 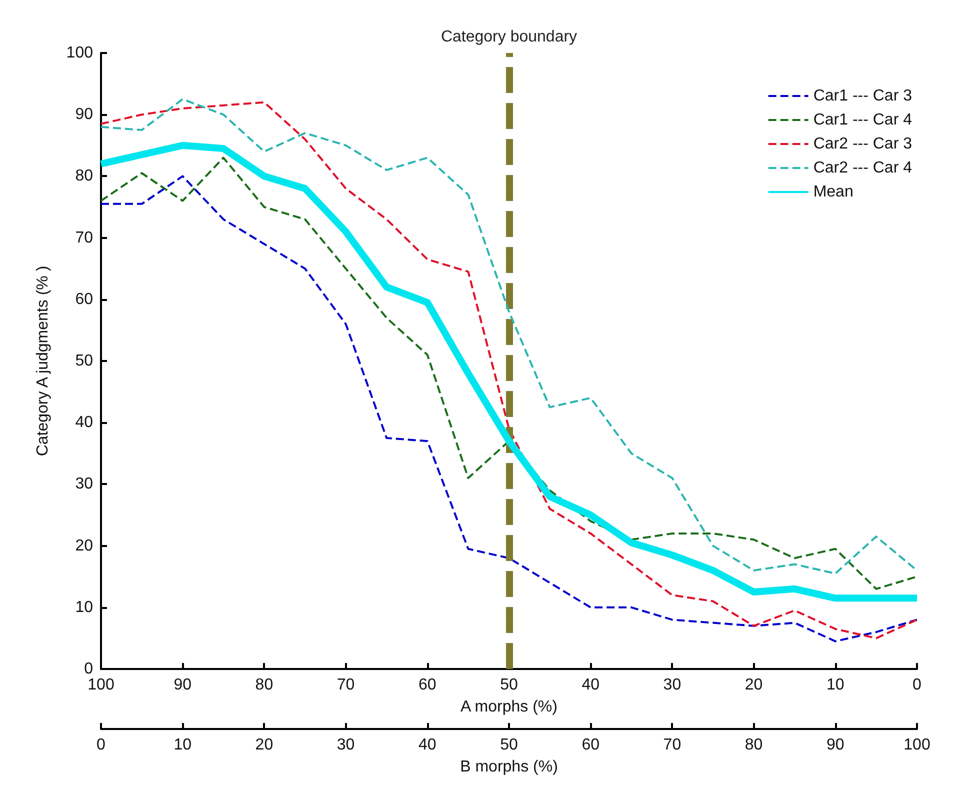 What do you see at coordinates (862, 168) in the screenshot?
I see `legend-label: Car2 --- Car 4` at bounding box center [862, 168].